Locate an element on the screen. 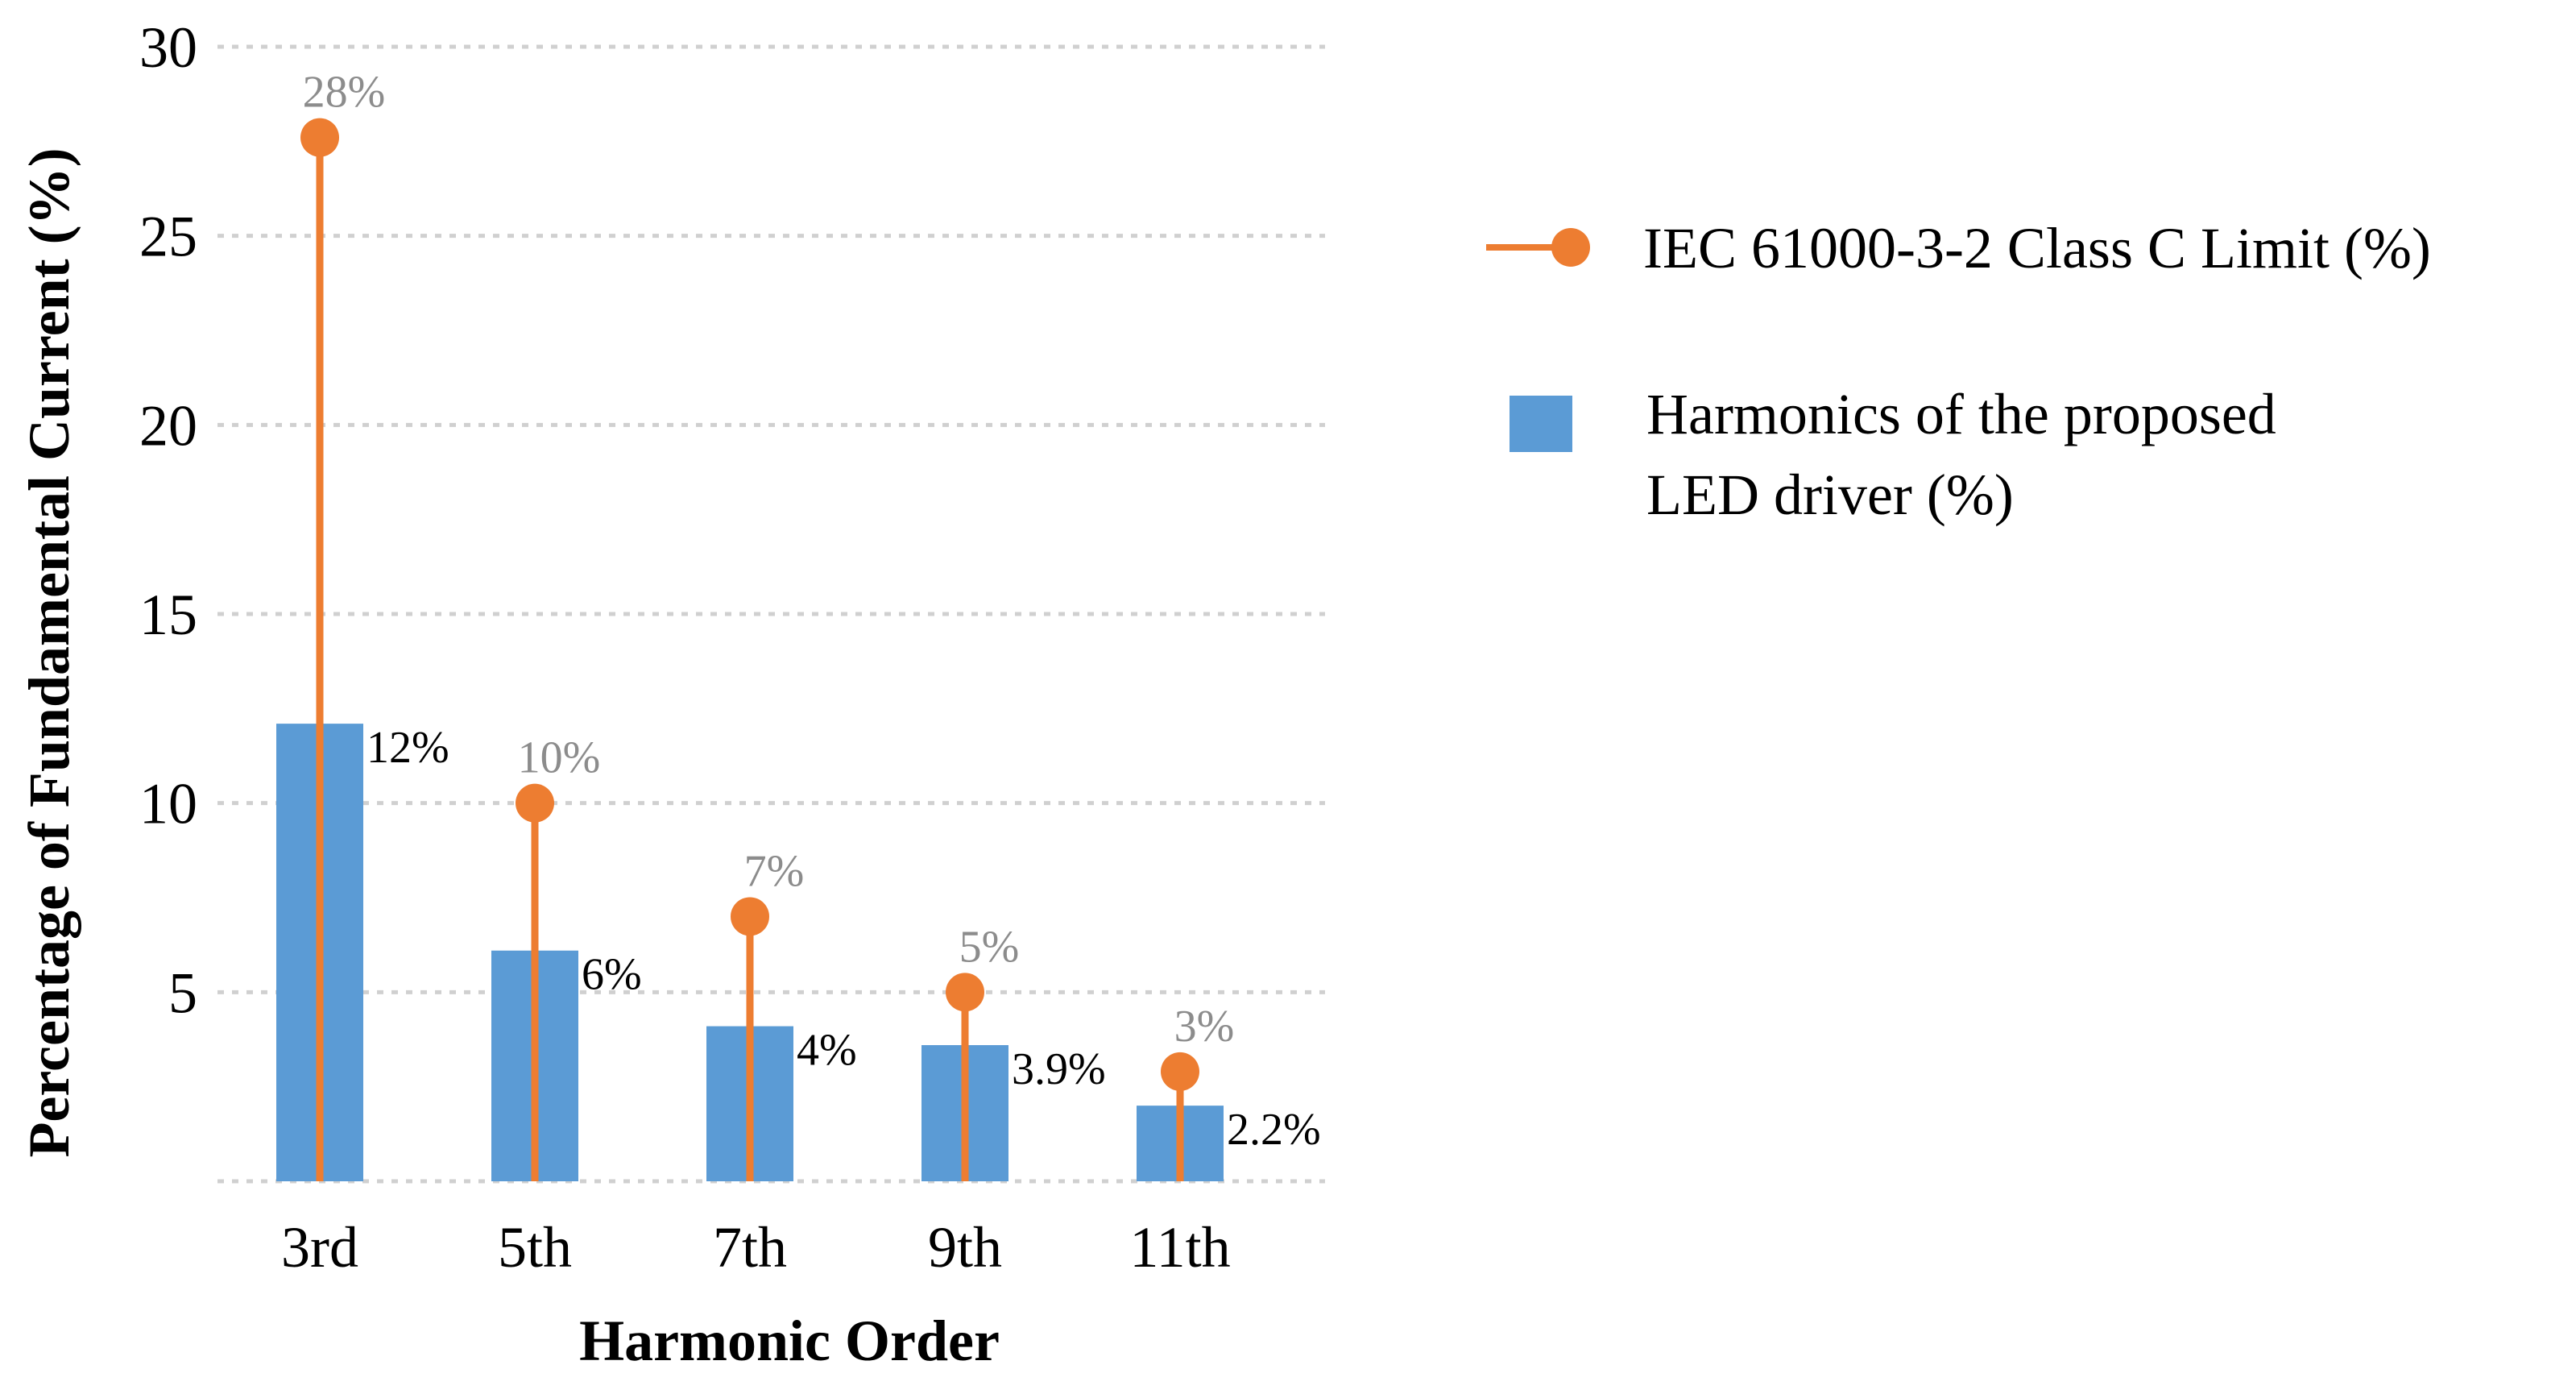 The height and width of the screenshot is (1394, 2576). limit-label-9th: 5% is located at coordinates (989, 947).